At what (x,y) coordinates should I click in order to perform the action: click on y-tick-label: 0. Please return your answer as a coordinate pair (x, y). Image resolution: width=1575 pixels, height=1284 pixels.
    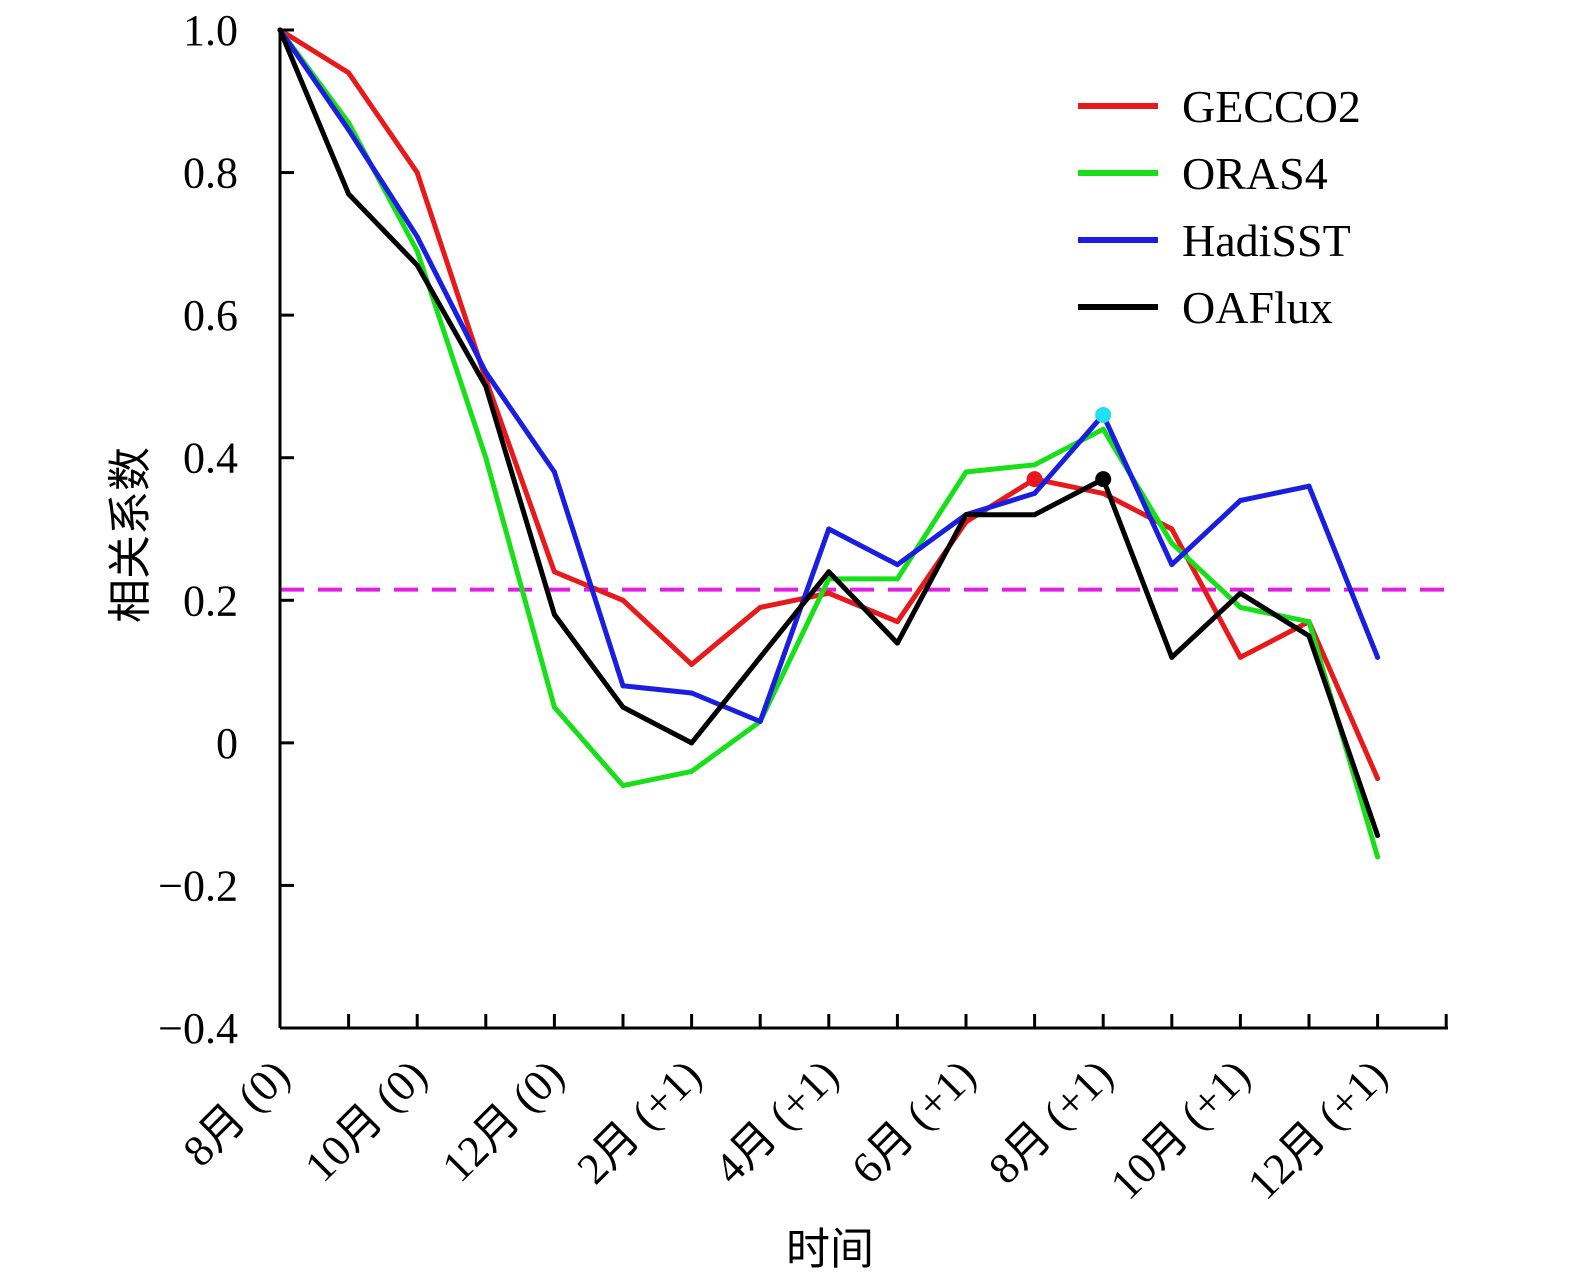
    Looking at the image, I should click on (227, 743).